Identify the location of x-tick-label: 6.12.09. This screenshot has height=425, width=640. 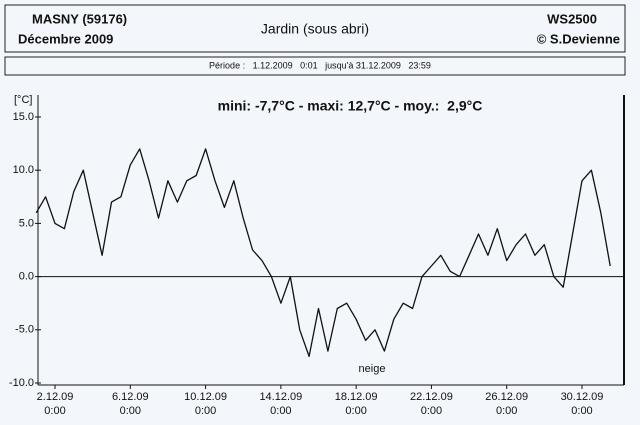
(130, 397).